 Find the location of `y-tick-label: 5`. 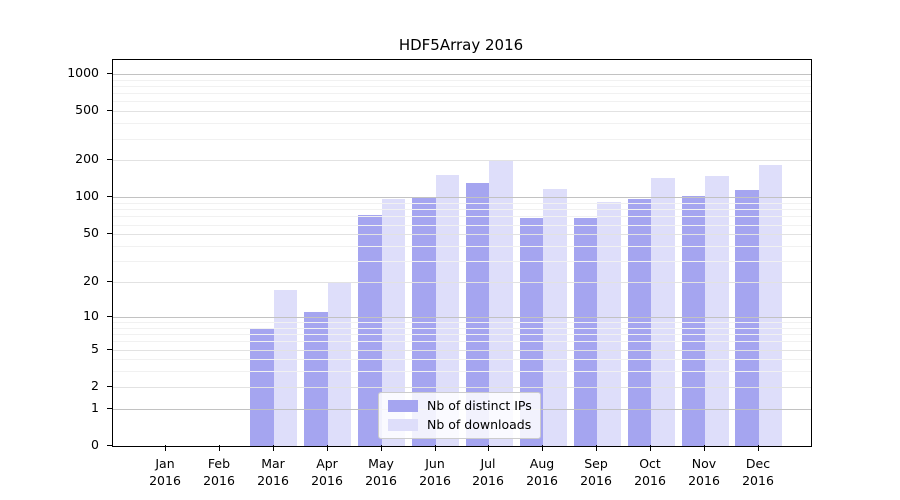

y-tick-label: 5 is located at coordinates (95, 348).